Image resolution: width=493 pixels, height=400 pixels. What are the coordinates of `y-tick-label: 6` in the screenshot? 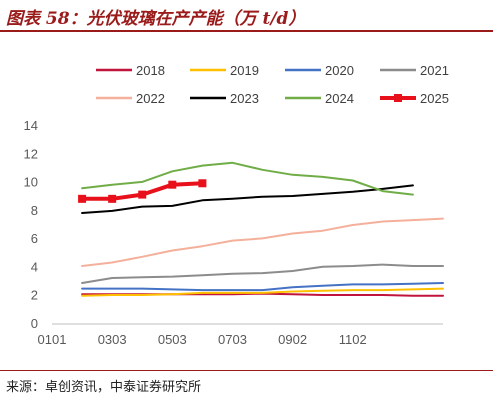 It's located at (34, 238).